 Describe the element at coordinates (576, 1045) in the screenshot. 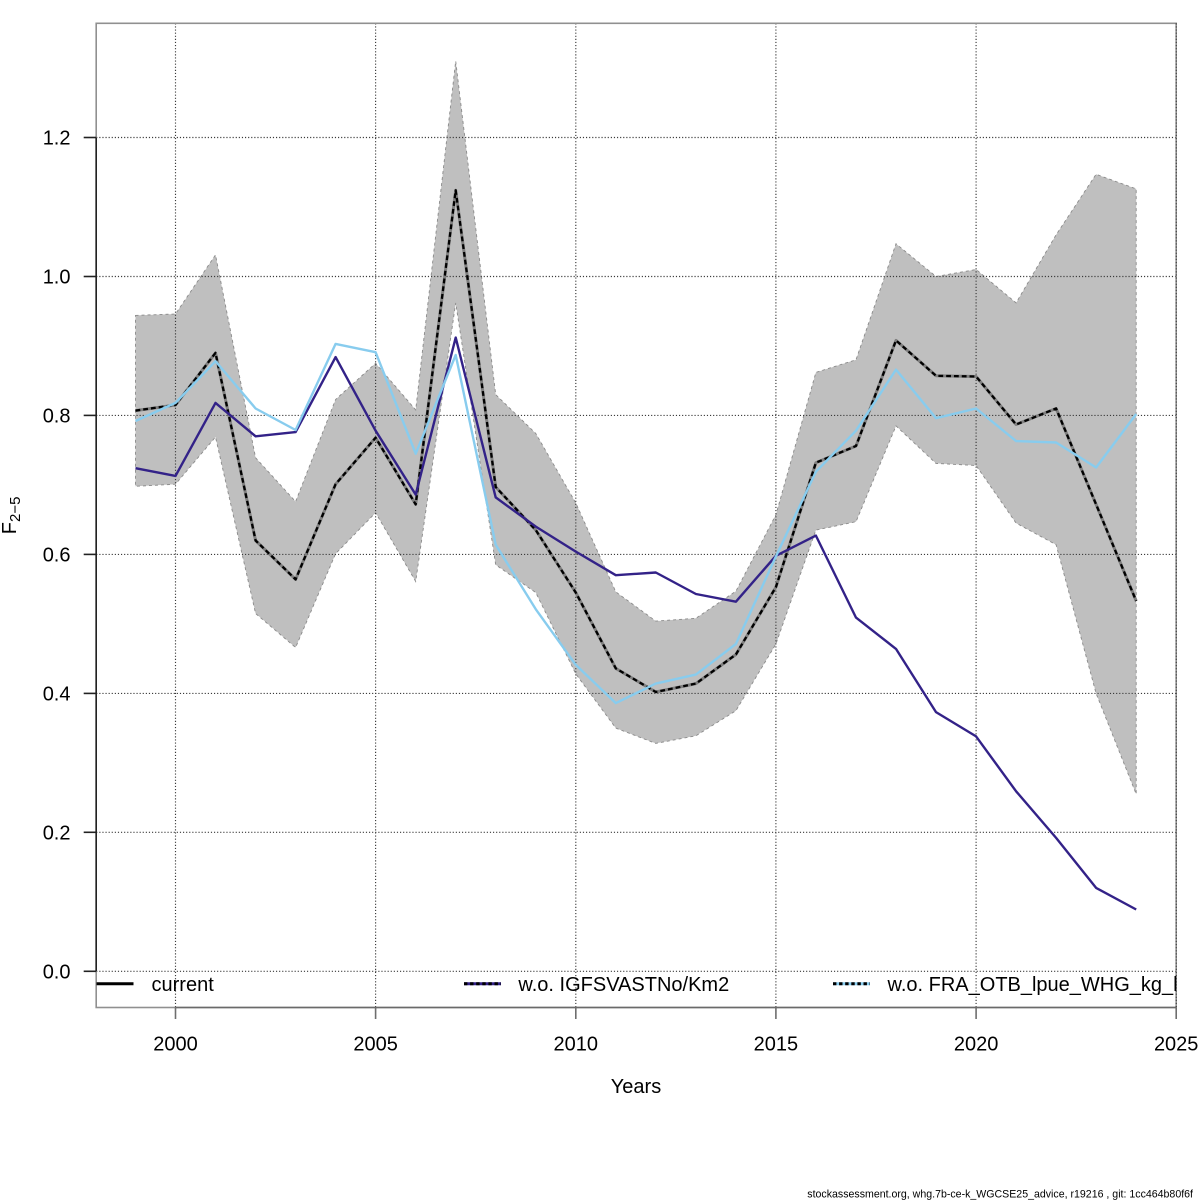

I see `svg-text: 2010` at that location.